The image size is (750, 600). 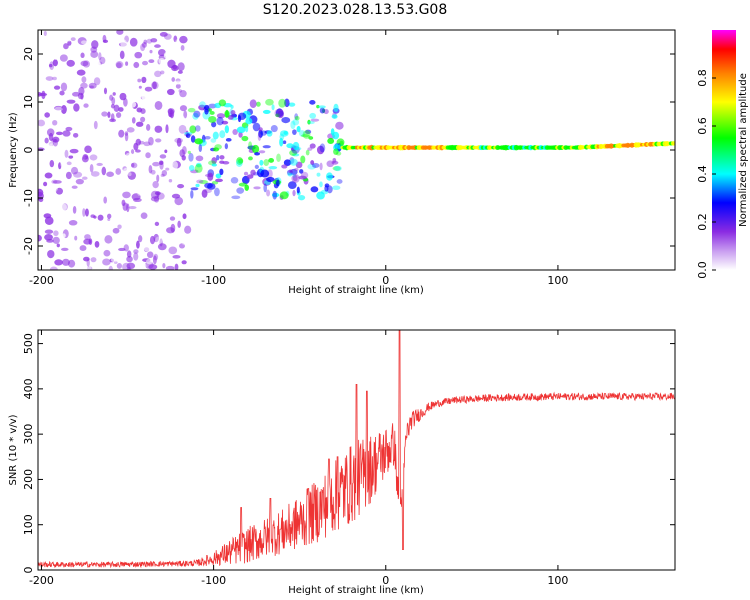 What do you see at coordinates (213, 280) in the screenshot?
I see `x-tick-label: -100` at bounding box center [213, 280].